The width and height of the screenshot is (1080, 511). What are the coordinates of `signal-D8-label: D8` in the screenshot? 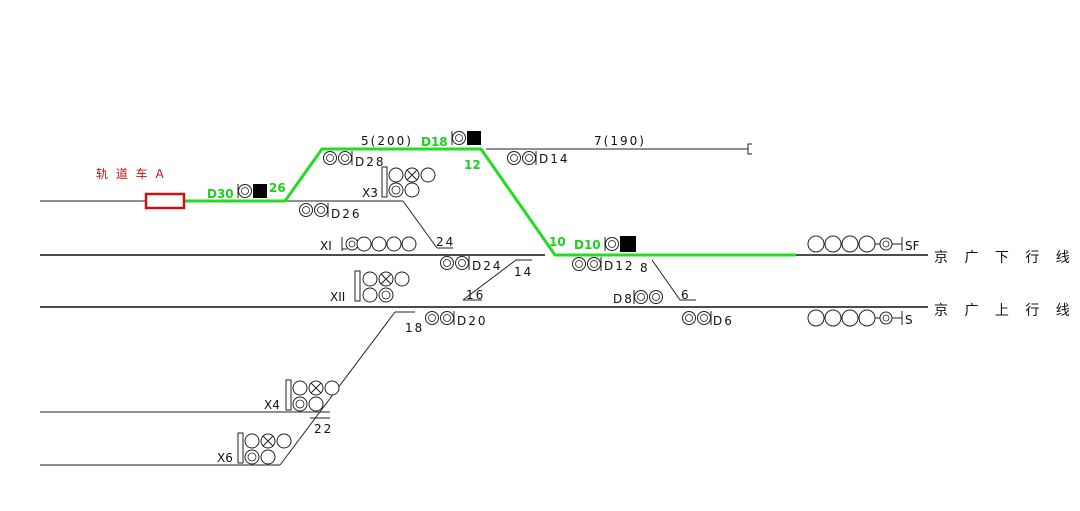 It's located at (623, 299).